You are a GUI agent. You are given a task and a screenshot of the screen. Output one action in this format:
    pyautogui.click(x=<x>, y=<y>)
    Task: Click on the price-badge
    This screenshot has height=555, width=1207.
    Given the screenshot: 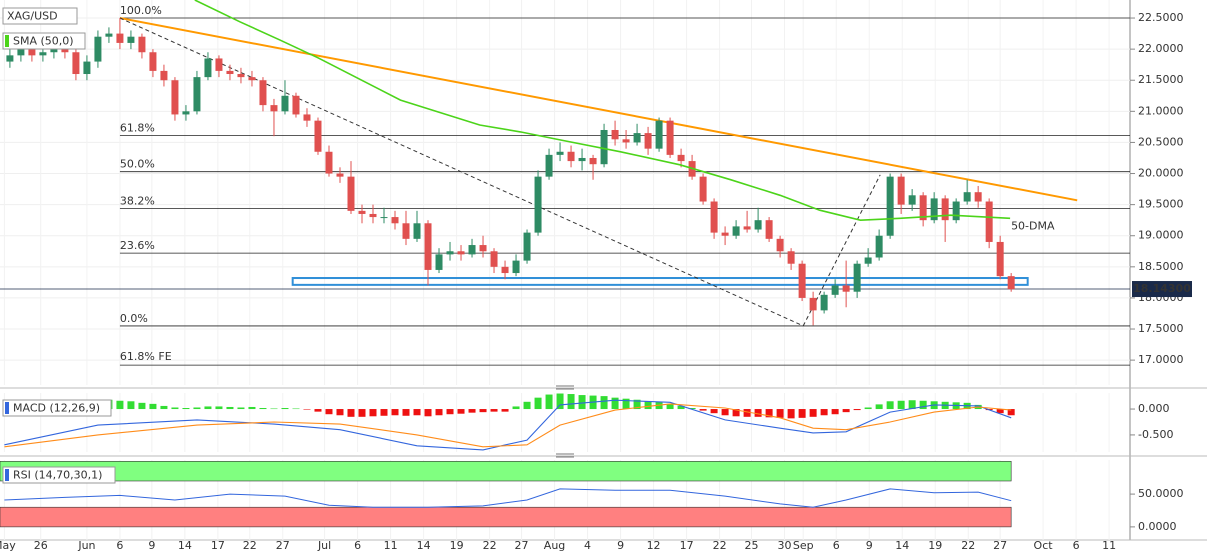 What is the action you would take?
    pyautogui.click(x=1162, y=289)
    